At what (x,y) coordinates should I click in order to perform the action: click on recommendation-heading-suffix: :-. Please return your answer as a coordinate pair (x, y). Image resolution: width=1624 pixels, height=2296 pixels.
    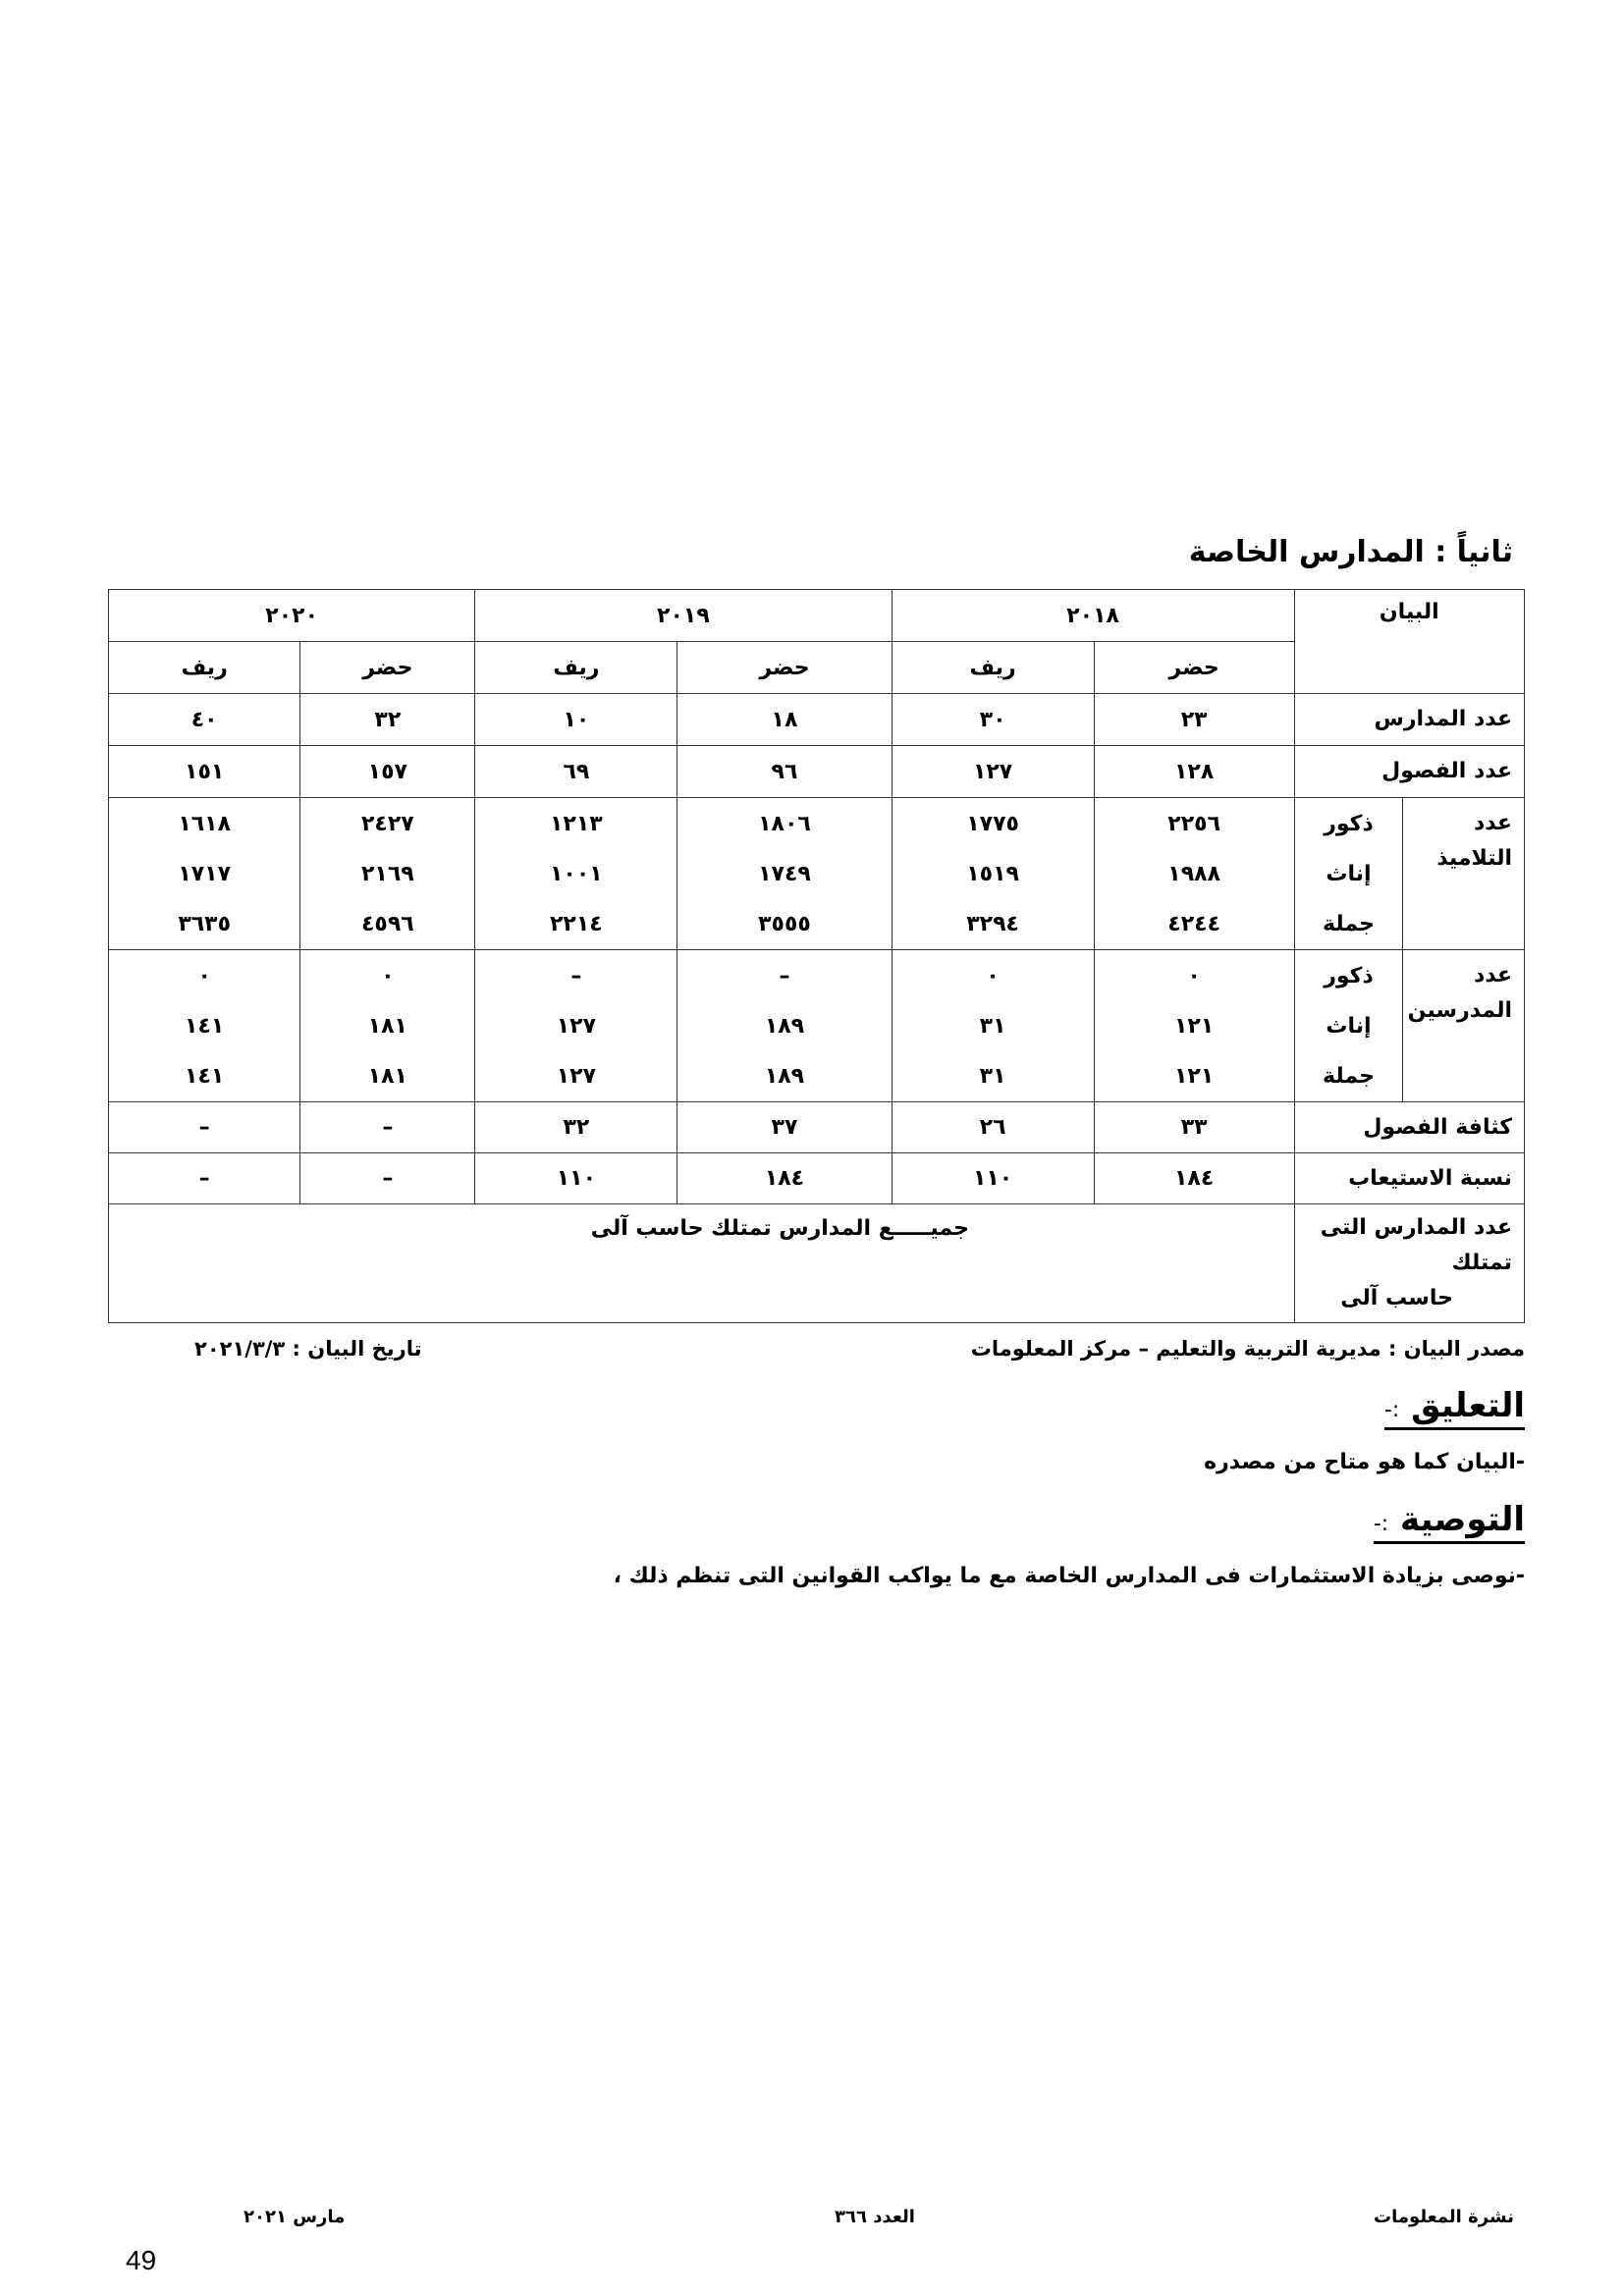
    Looking at the image, I should click on (1381, 1524).